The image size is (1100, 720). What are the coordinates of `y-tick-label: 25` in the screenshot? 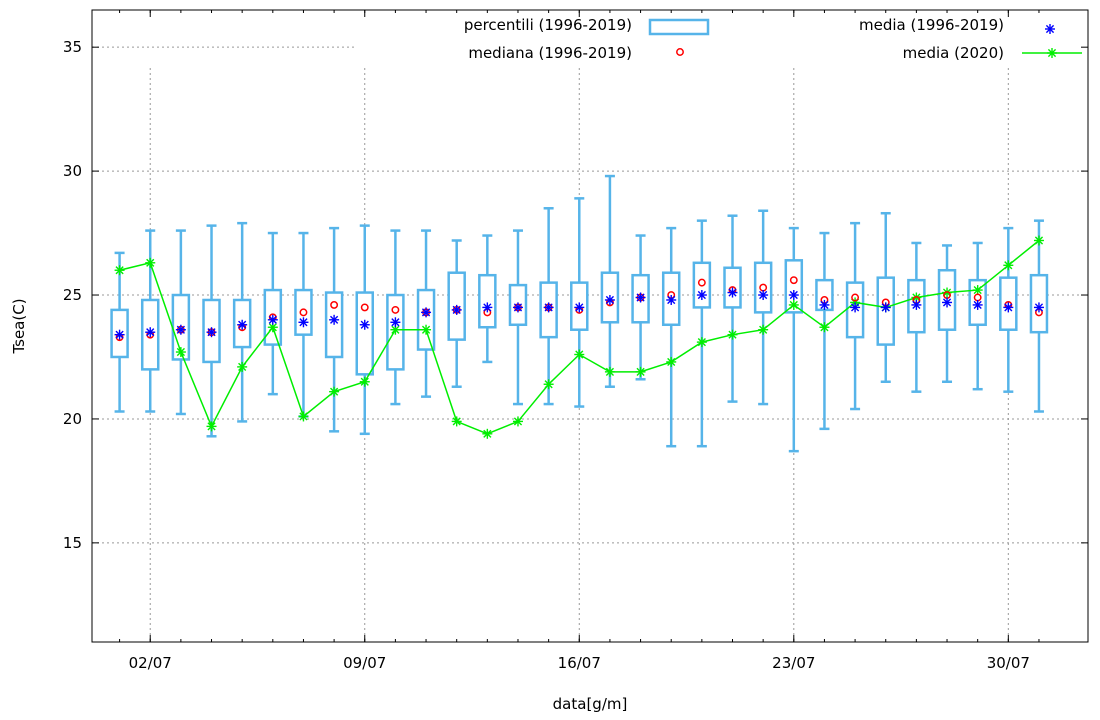 It's located at (72, 295).